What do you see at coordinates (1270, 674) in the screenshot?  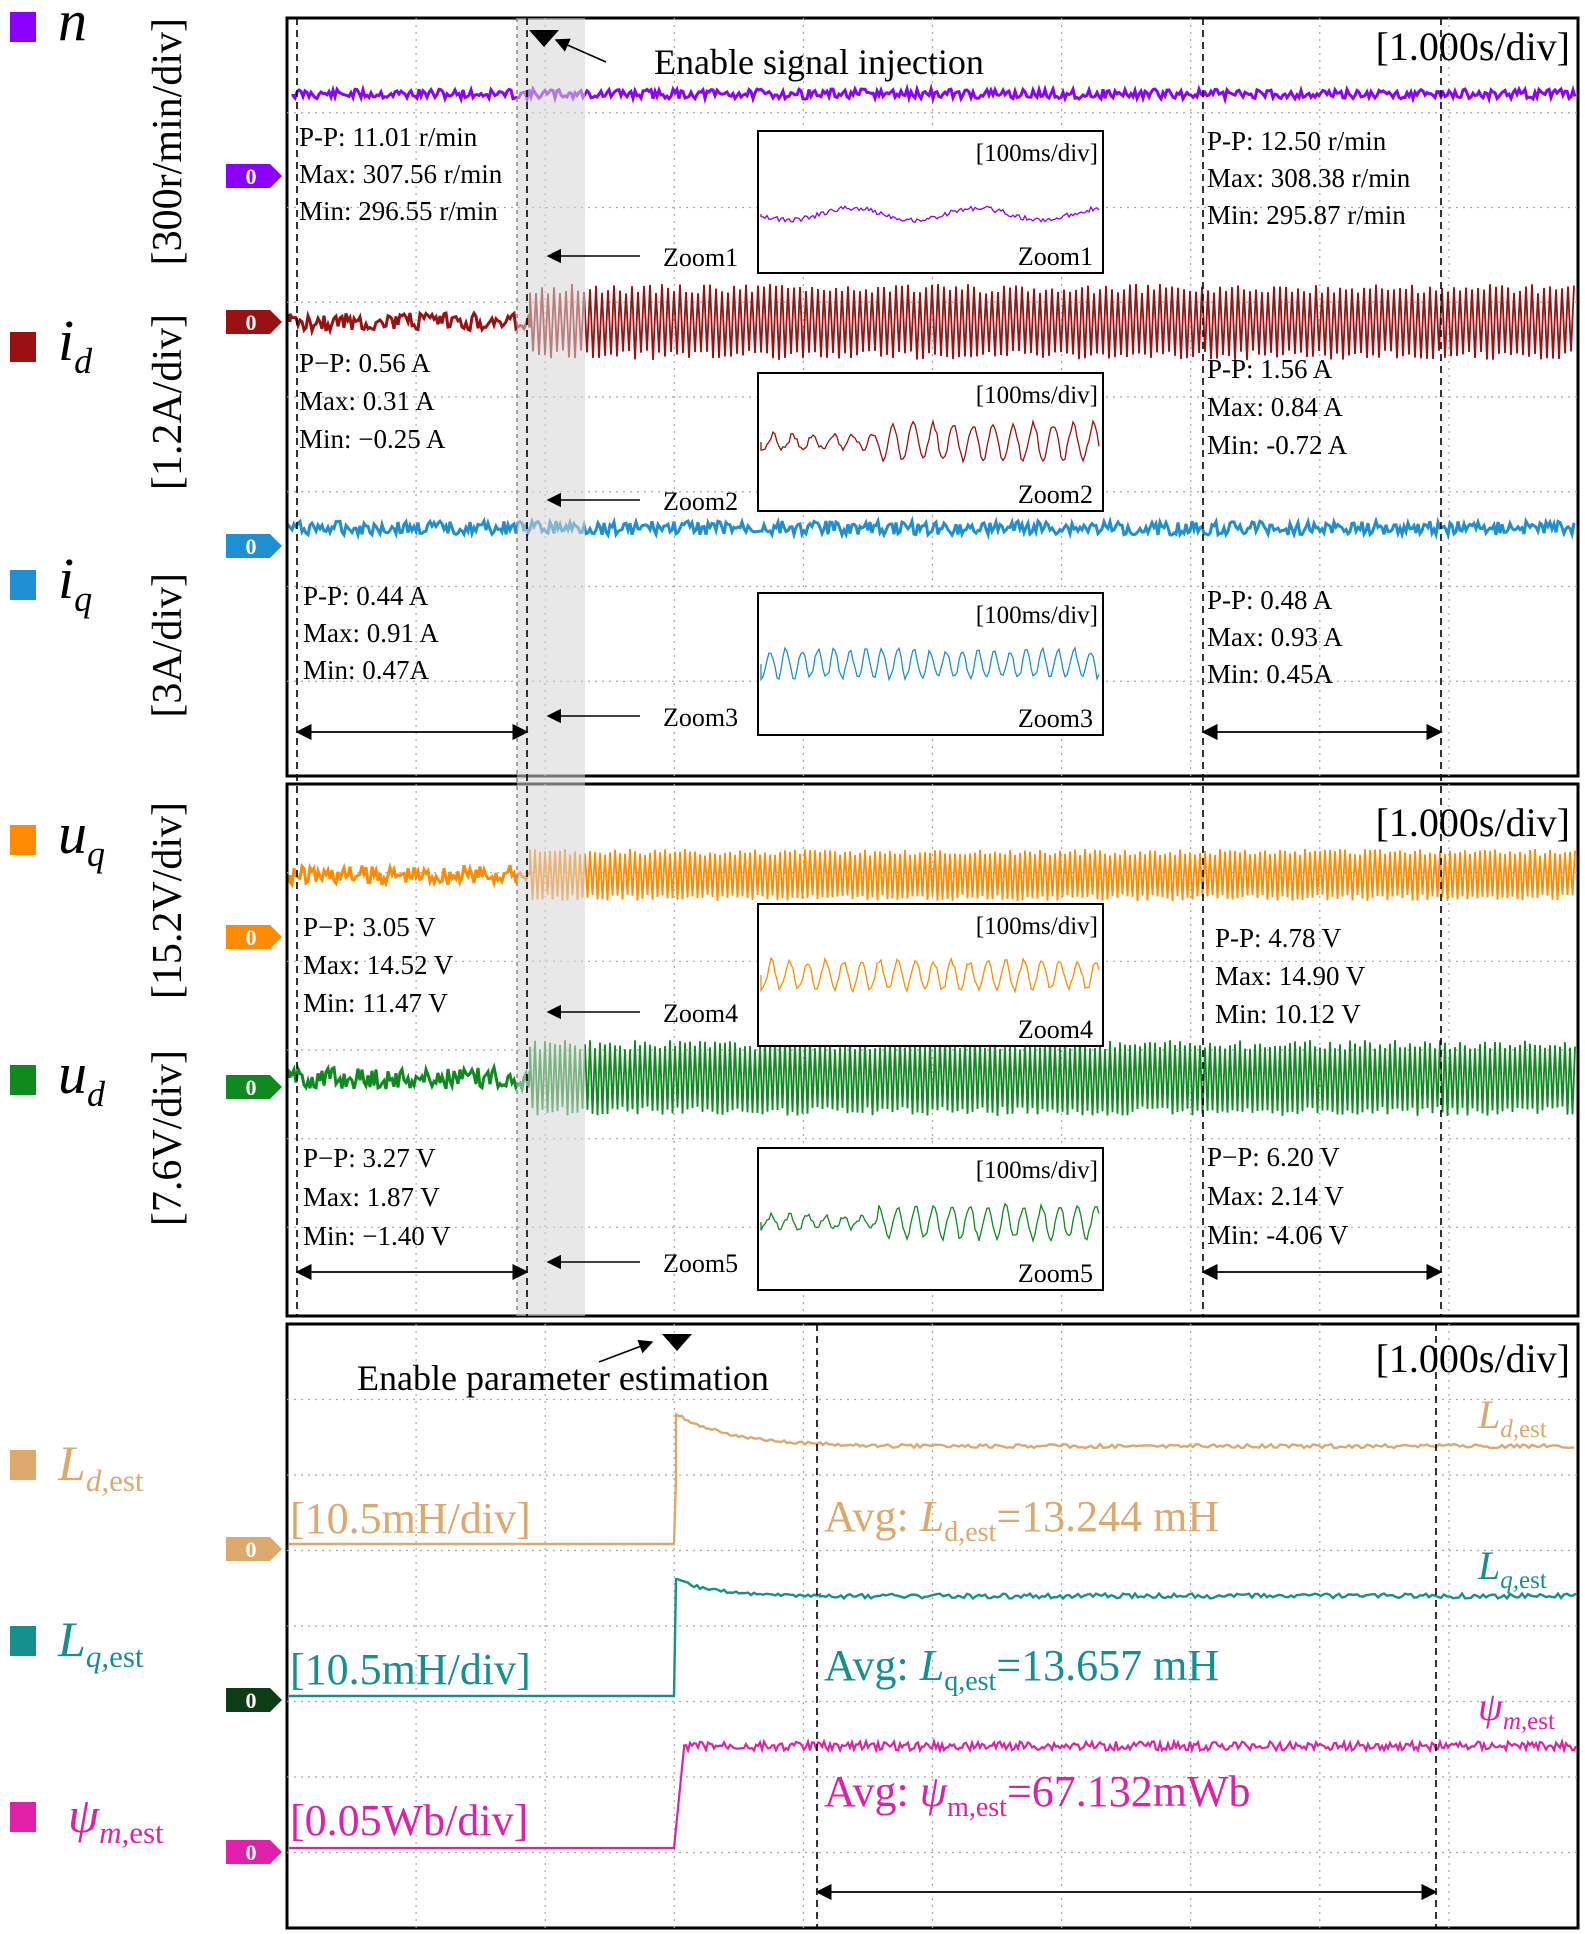 I see `measurement-min: Min: 0.45A` at bounding box center [1270, 674].